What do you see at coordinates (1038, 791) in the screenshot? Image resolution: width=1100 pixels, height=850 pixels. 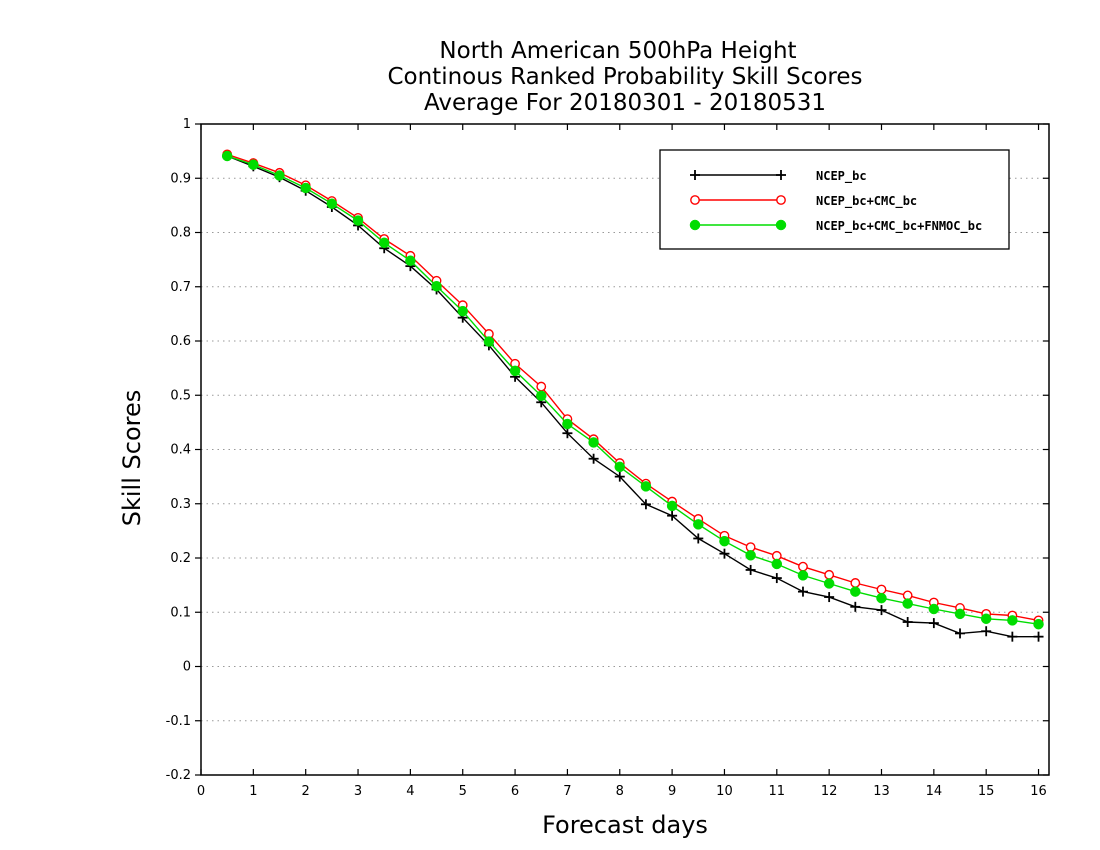 I see `x-tick-label: 16` at bounding box center [1038, 791].